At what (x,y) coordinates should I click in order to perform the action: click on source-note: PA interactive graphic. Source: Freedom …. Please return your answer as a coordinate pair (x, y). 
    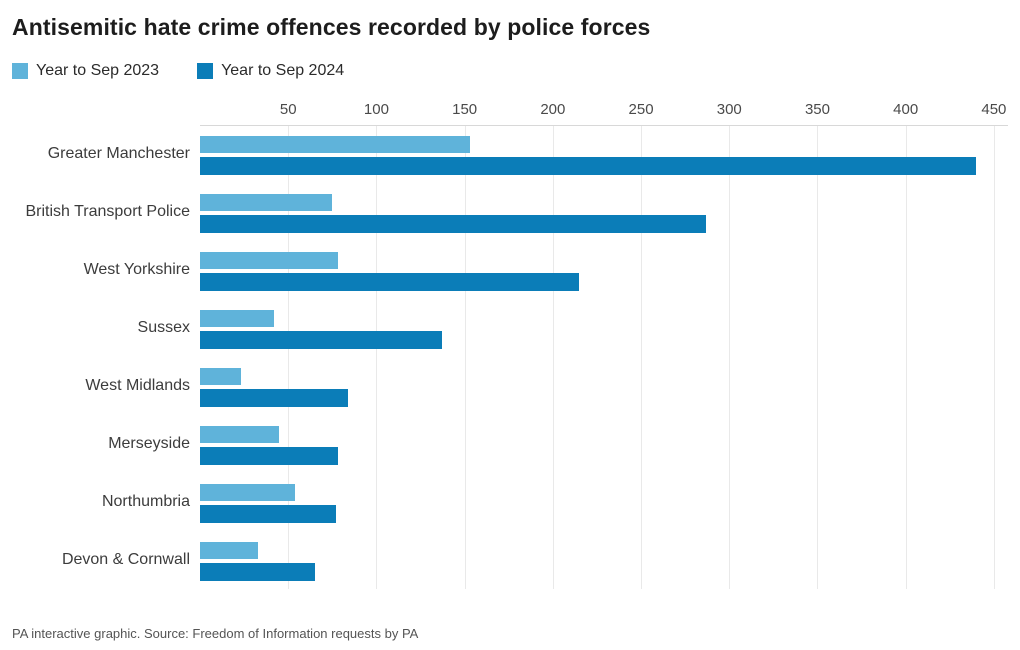
    Looking at the image, I should click on (215, 633).